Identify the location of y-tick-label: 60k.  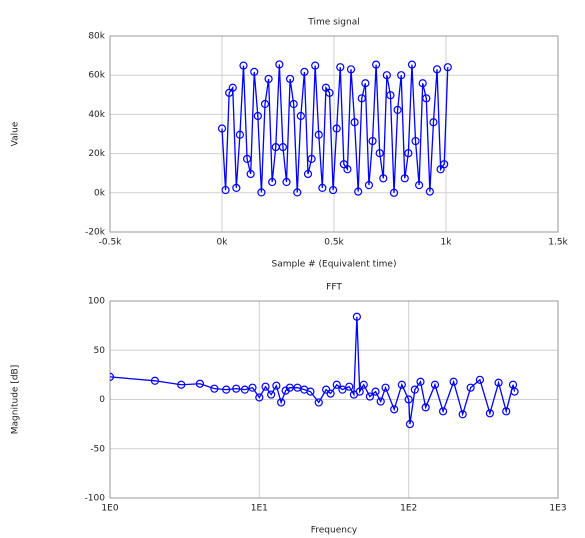
(96, 76).